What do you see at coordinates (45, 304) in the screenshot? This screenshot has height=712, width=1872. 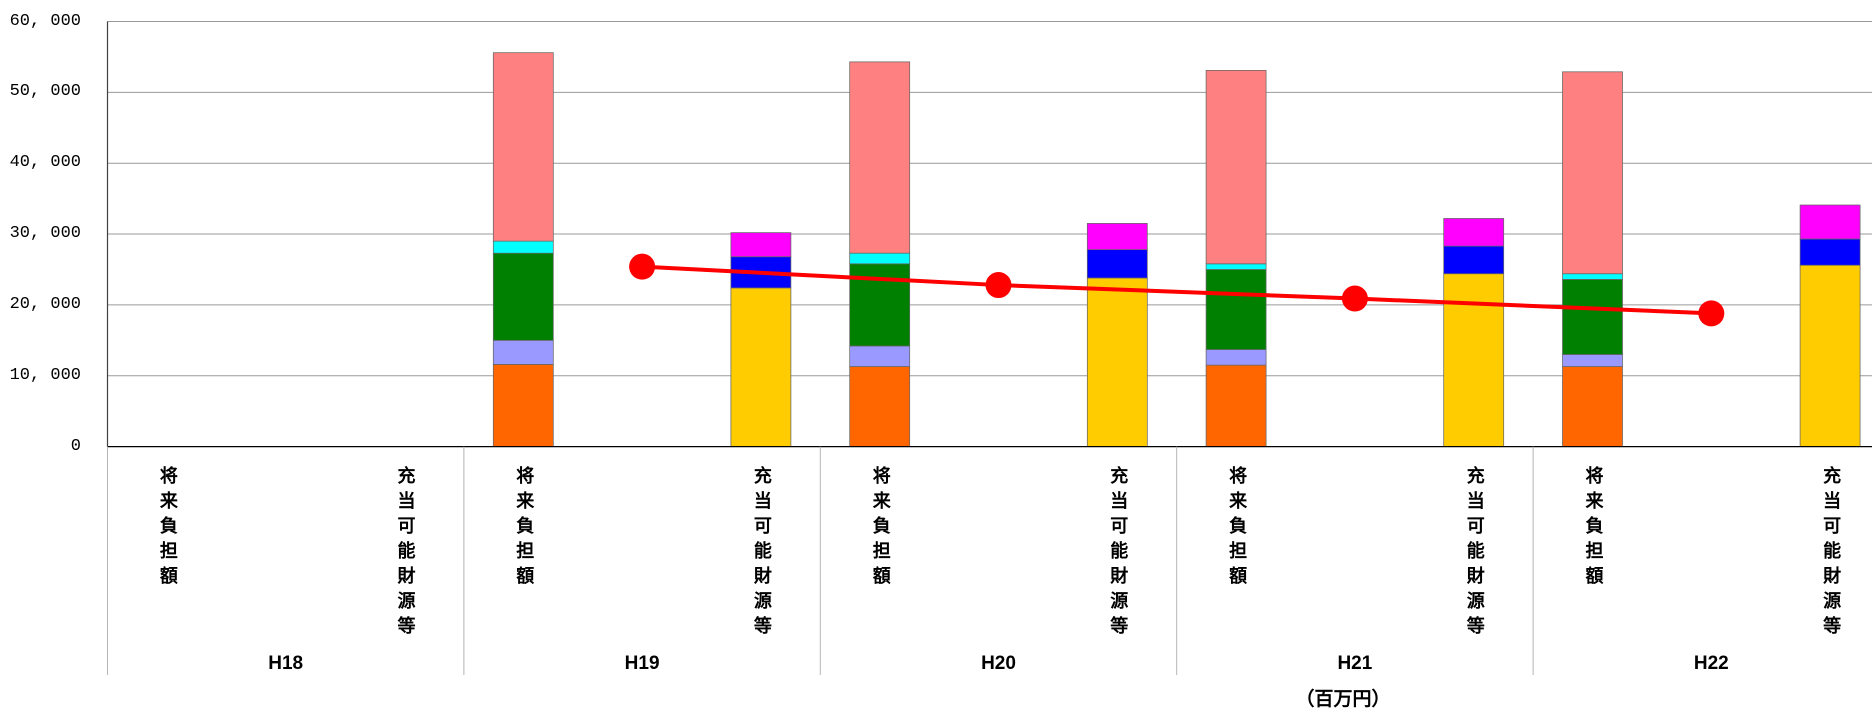 I see `y-tick-label: 20, 000` at bounding box center [45, 304].